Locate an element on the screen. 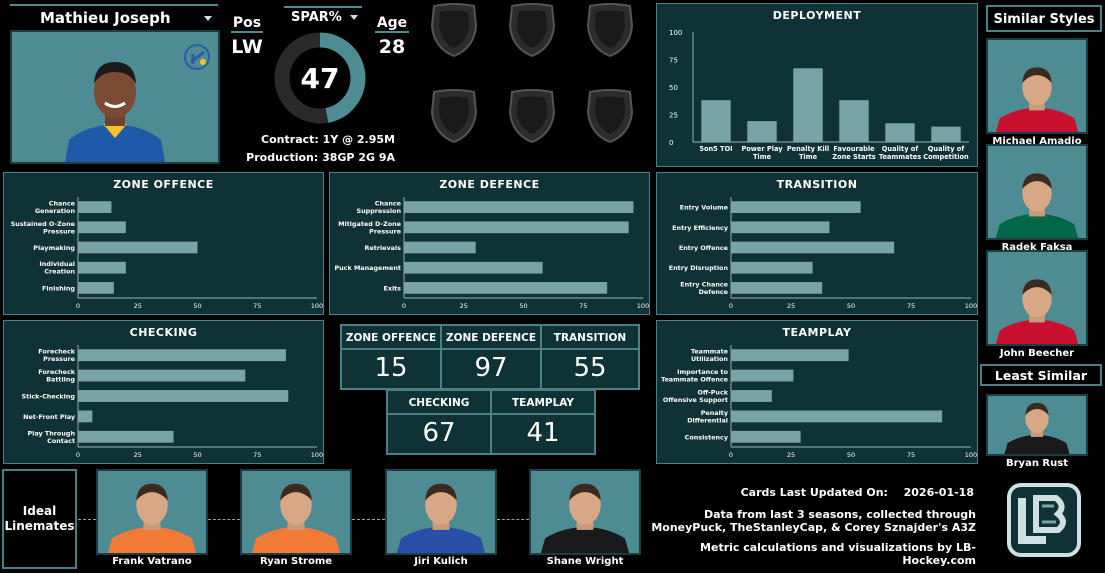 The image size is (1105, 573). score-value: 55 is located at coordinates (590, 368).